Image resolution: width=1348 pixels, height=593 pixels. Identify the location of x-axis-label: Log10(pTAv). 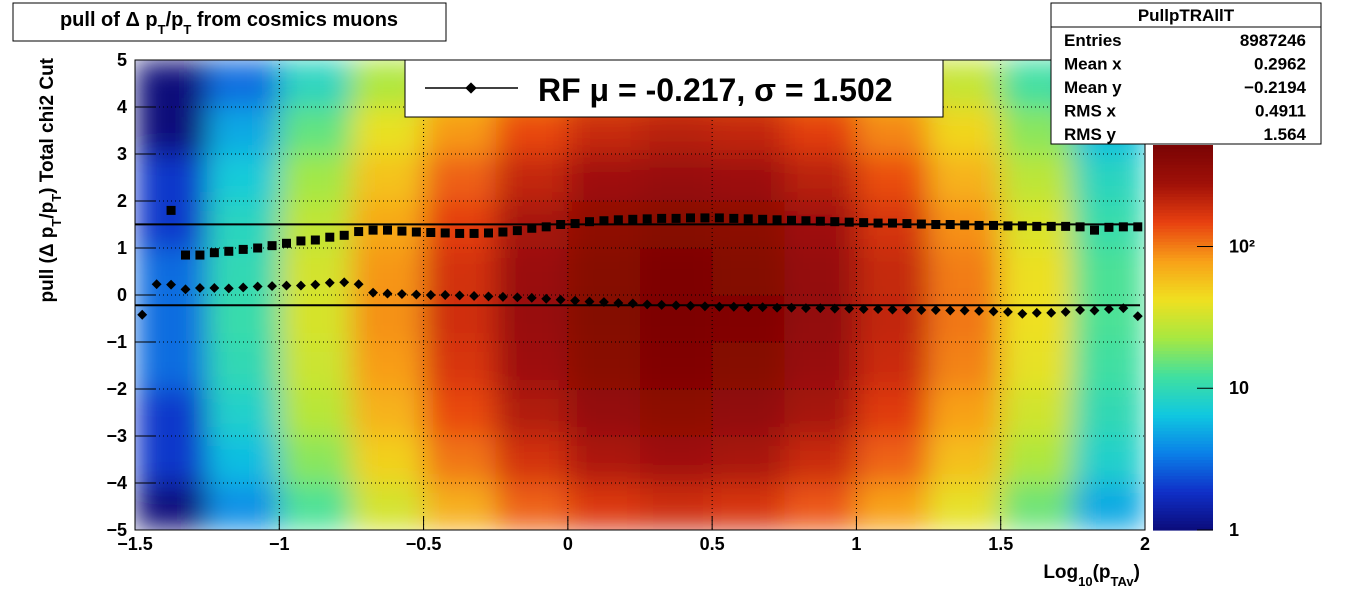
(1091, 575).